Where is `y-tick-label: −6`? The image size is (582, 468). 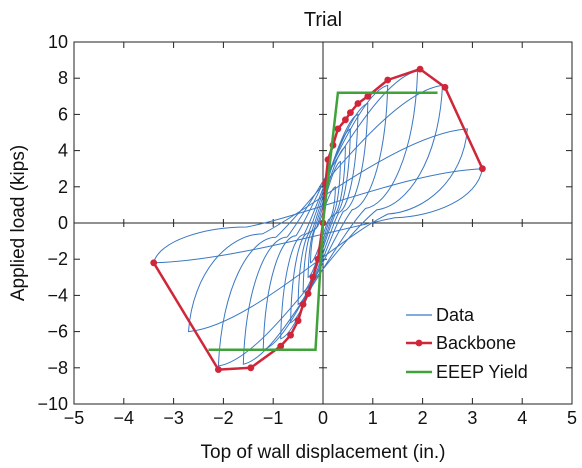 y-tick-label: −6 is located at coordinates (57, 332).